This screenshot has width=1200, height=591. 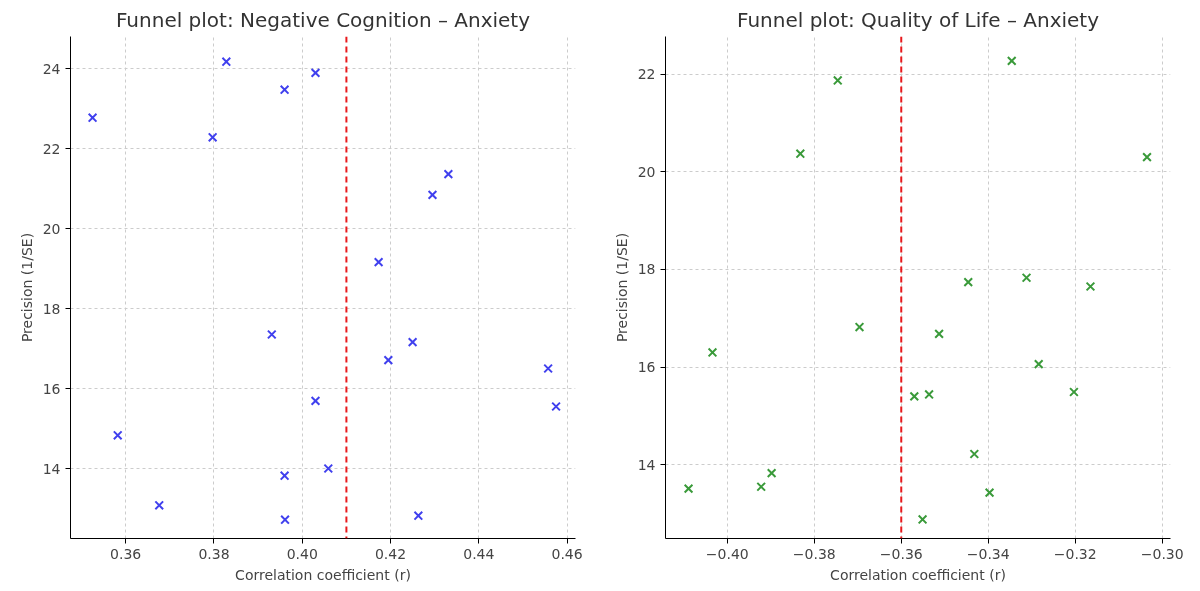 I want to click on x-tick-label: −0.32, so click(x=1075, y=553).